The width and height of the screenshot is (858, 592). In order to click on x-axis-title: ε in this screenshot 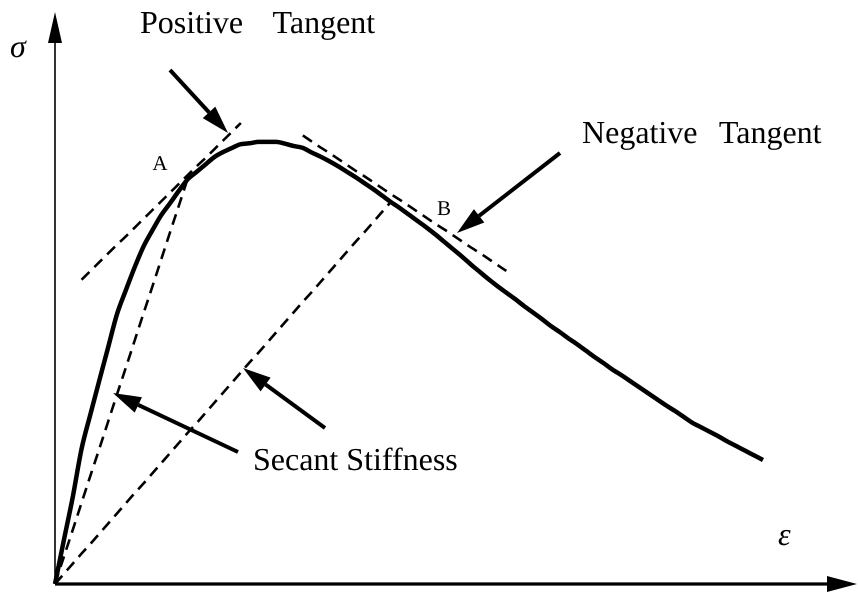, I will do `click(784, 534)`.